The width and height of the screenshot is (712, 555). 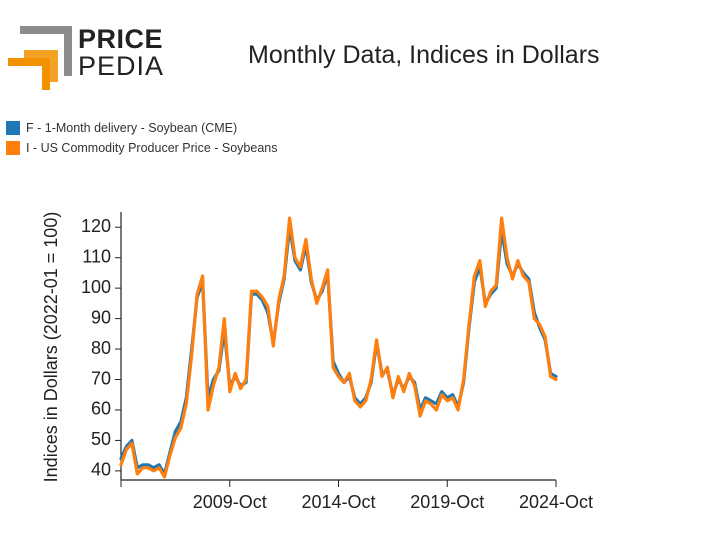 I want to click on y-tick-label: 90, so click(x=101, y=317).